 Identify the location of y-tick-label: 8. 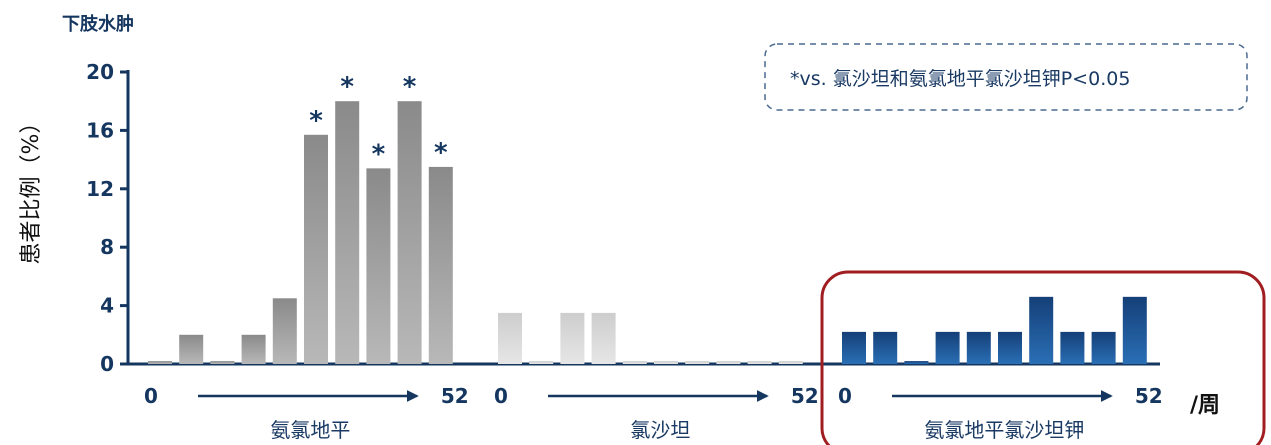
(107, 247).